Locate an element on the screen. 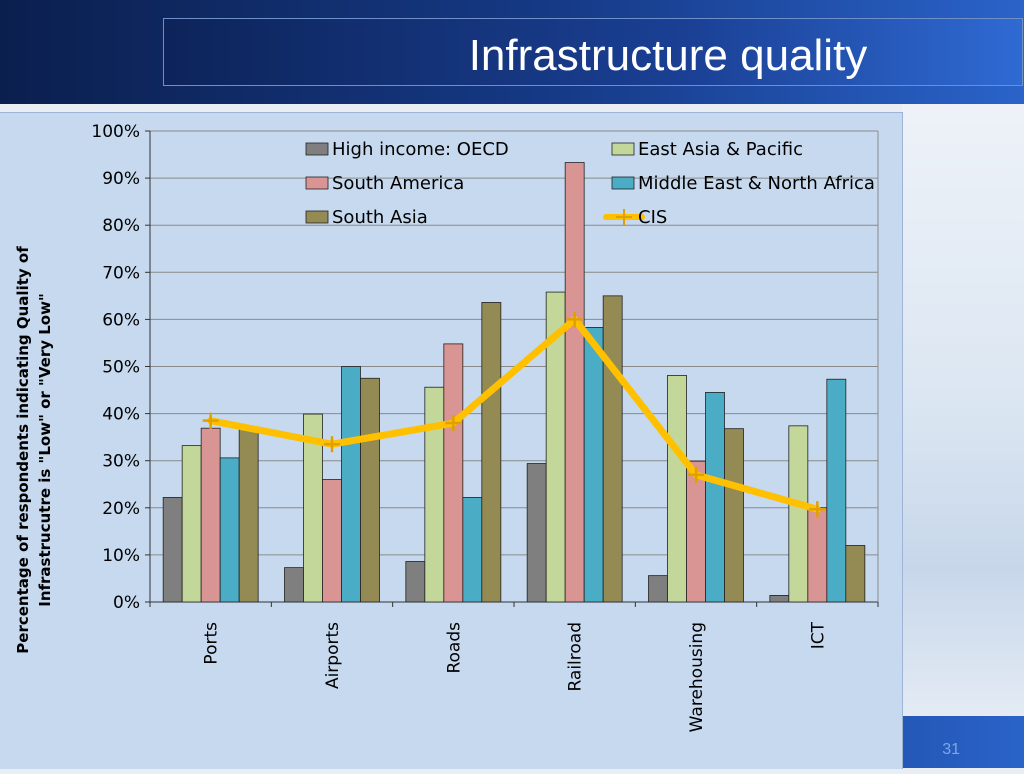  legend-label: East Asia & Pacific is located at coordinates (720, 149).